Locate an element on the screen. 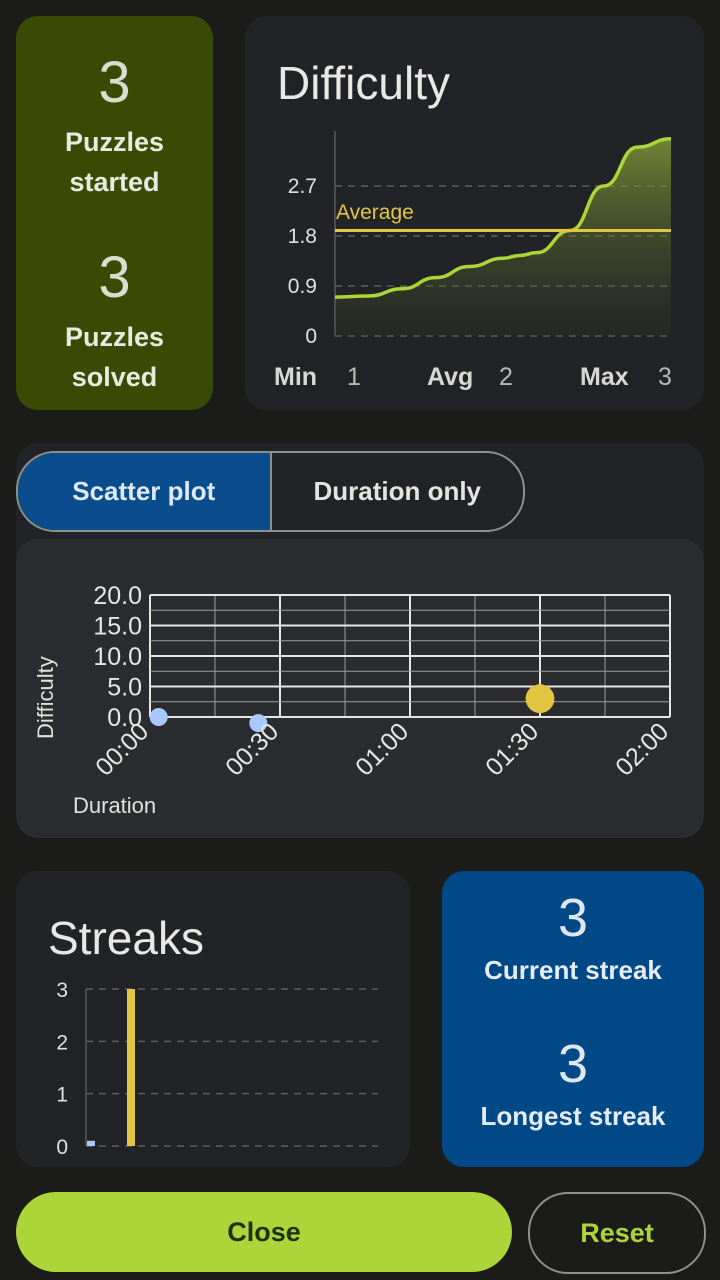  min-label: Min is located at coordinates (295, 377).